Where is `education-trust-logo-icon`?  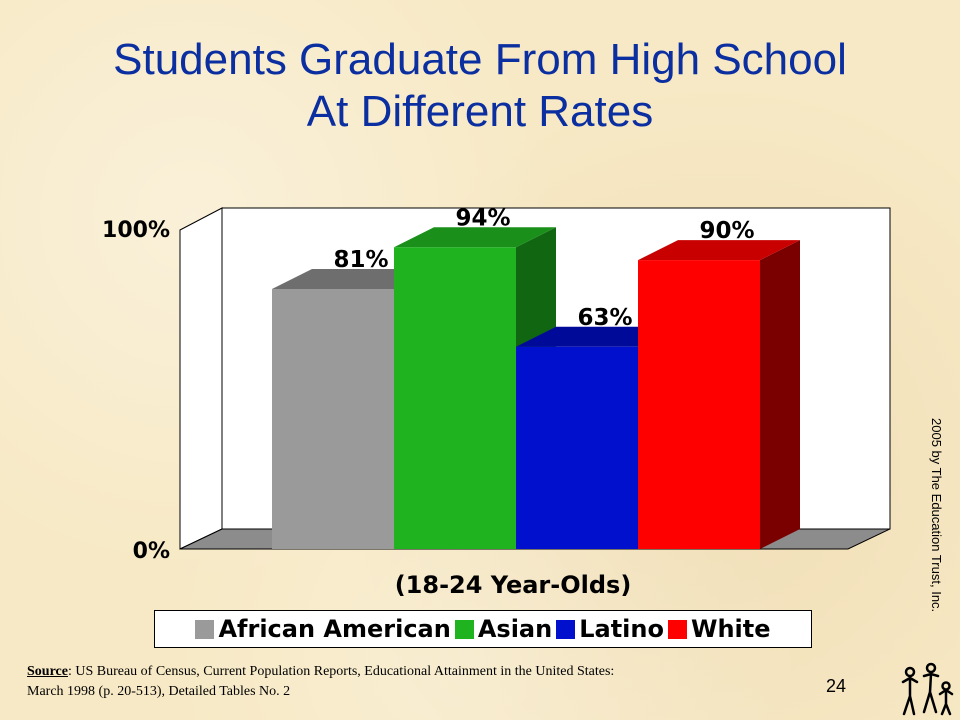
education-trust-logo-icon is located at coordinates (927, 689).